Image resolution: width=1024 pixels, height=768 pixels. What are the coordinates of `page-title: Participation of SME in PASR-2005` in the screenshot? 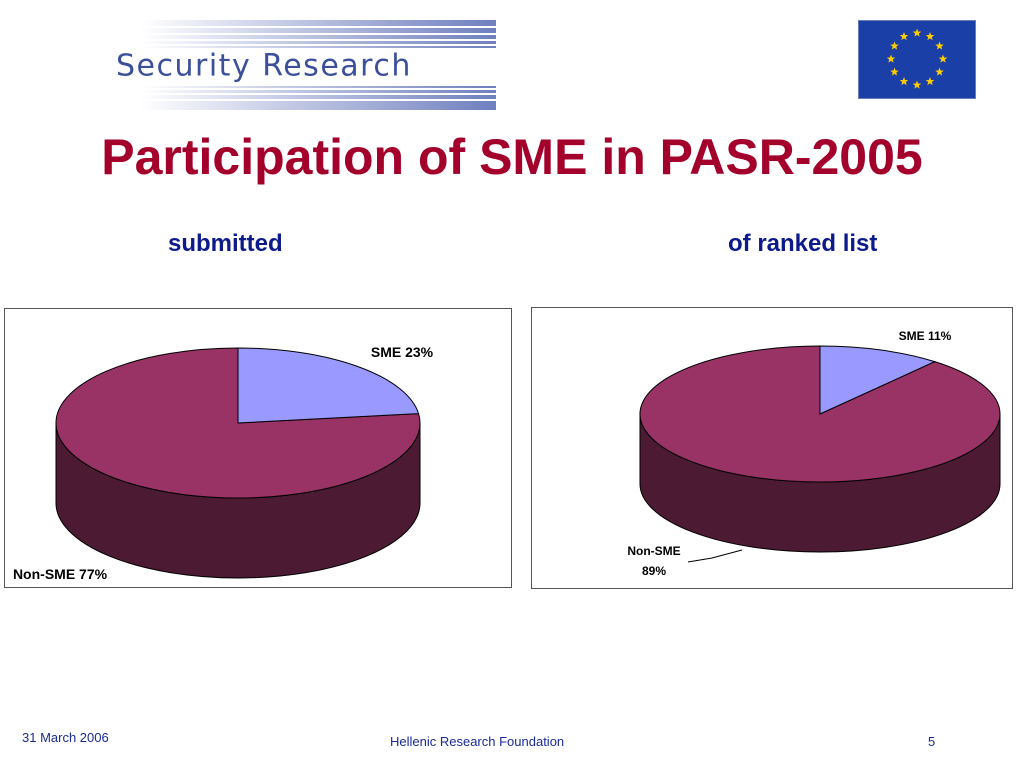 It's located at (512, 157).